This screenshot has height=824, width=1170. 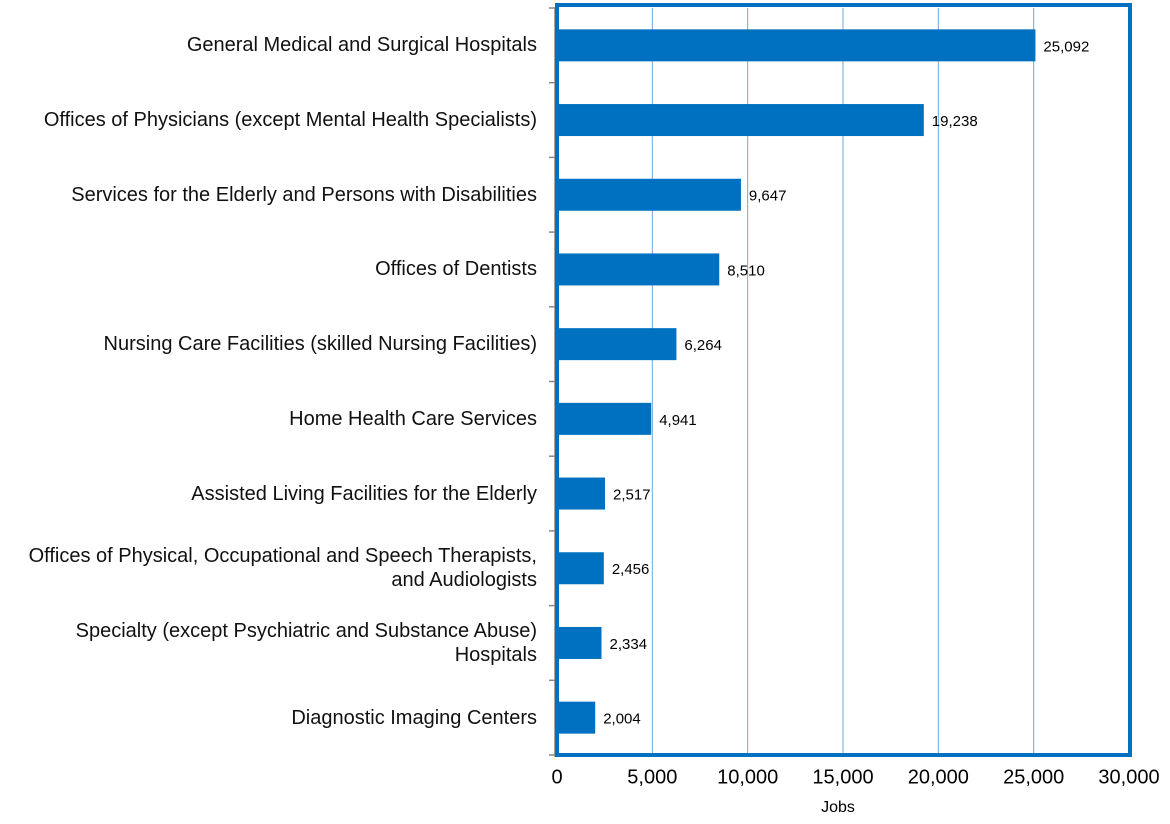 What do you see at coordinates (629, 644) in the screenshot?
I see `value-label: 2,334` at bounding box center [629, 644].